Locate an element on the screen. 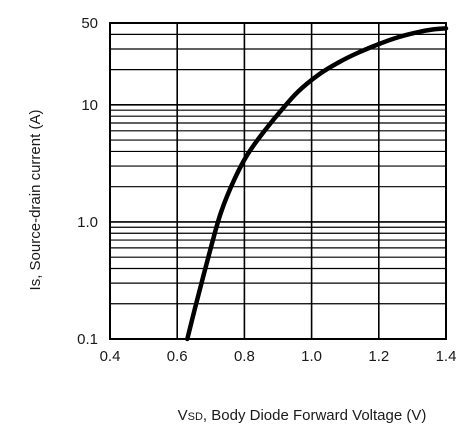  y-tick-labels: 0.1 1.0 10 50 is located at coordinates (87, 181).